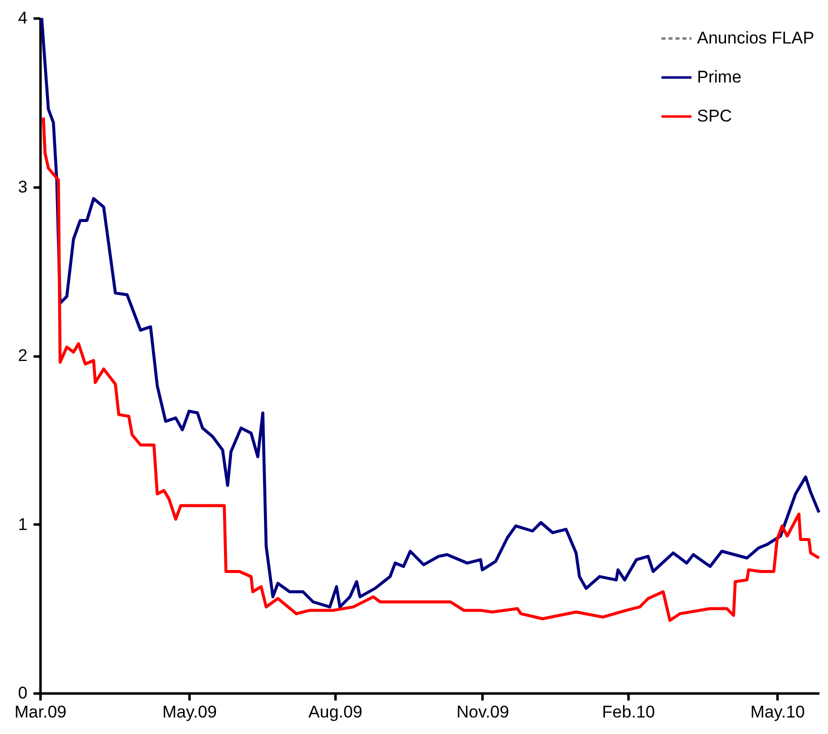 Image resolution: width=828 pixels, height=734 pixels. What do you see at coordinates (719, 77) in the screenshot?
I see `legend-label: Prime` at bounding box center [719, 77].